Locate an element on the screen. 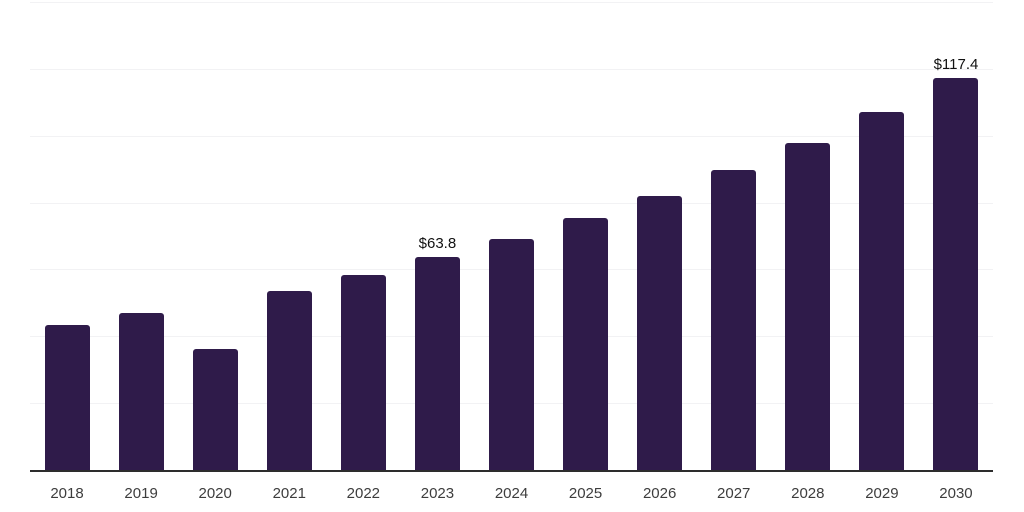 The width and height of the screenshot is (1024, 512). x-tick-label-2023: 2023 is located at coordinates (437, 493).